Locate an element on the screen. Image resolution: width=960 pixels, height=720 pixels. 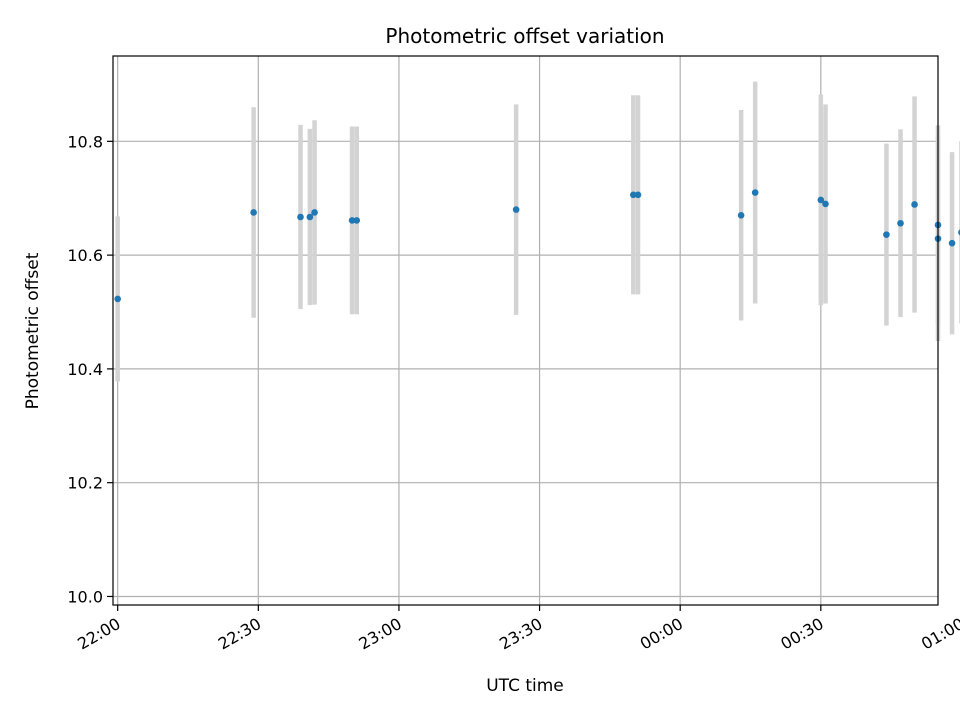
y-tick-label: 10.6 is located at coordinates (85, 255).